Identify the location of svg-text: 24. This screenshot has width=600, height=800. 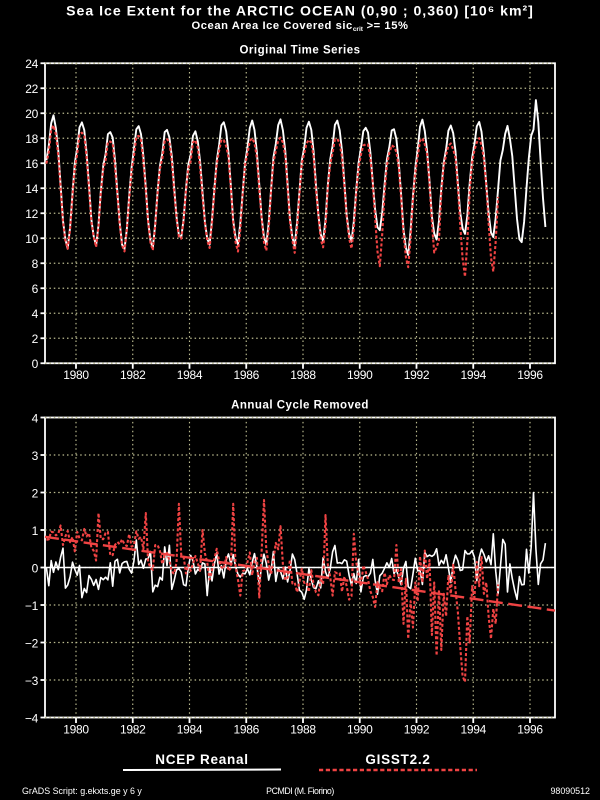
(31, 64).